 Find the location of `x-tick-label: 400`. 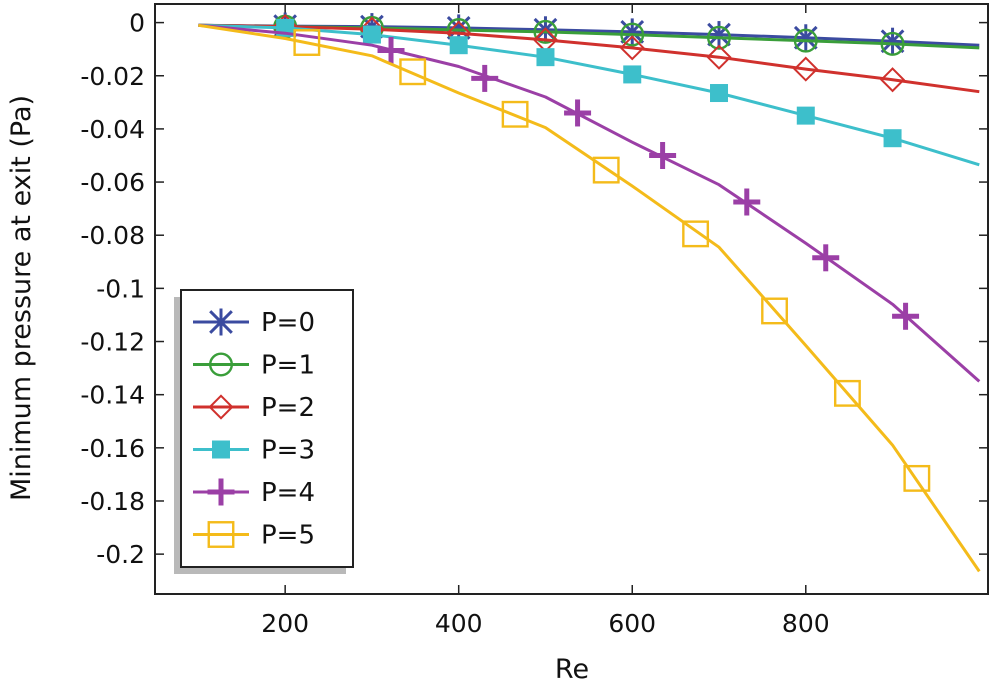

x-tick-label: 400 is located at coordinates (459, 623).